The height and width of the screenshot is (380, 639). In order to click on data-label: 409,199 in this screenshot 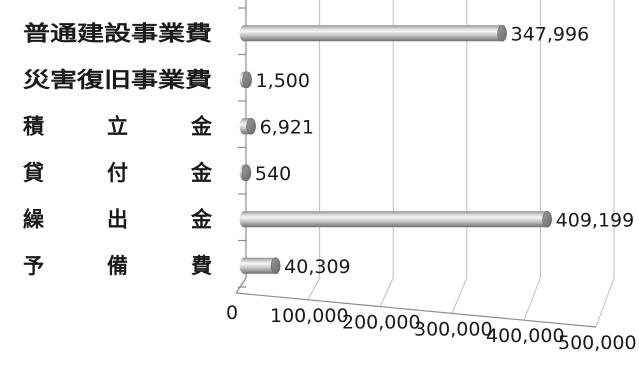, I will do `click(595, 220)`.